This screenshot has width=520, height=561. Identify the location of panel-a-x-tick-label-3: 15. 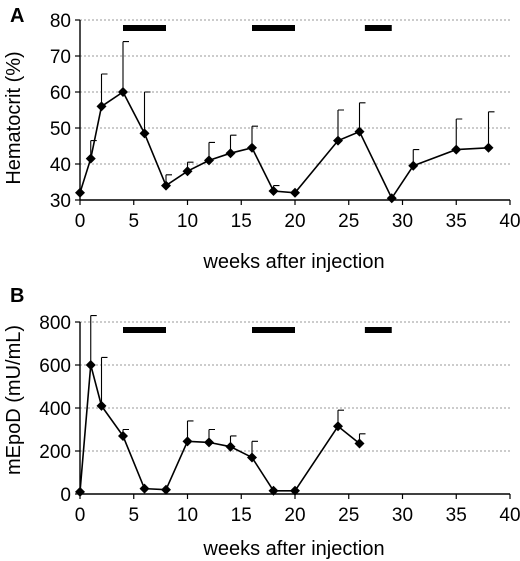
(241, 221).